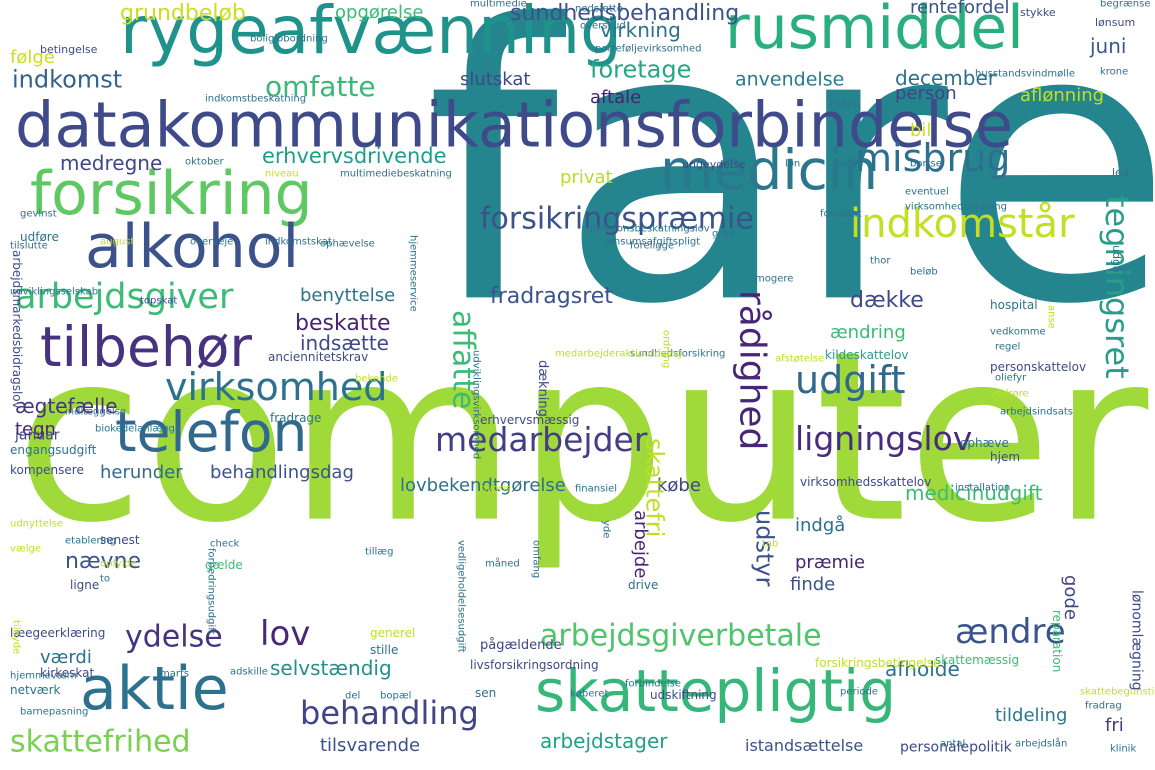 This screenshot has width=1155, height=770. I want to click on word: omfang, so click(536, 559).